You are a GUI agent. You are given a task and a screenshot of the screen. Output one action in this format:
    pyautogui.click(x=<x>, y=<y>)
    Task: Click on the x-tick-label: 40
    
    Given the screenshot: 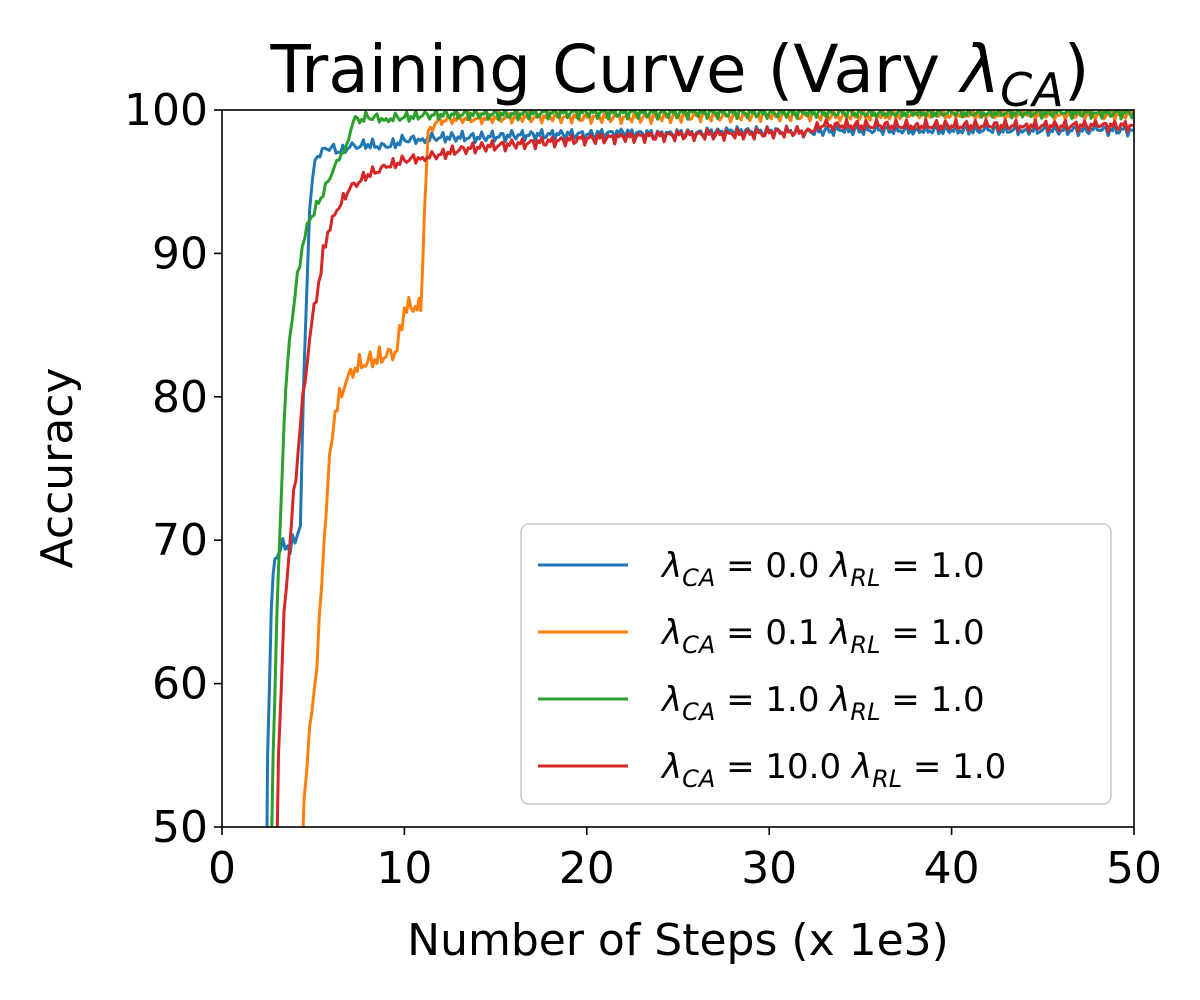 What is the action you would take?
    pyautogui.click(x=952, y=868)
    